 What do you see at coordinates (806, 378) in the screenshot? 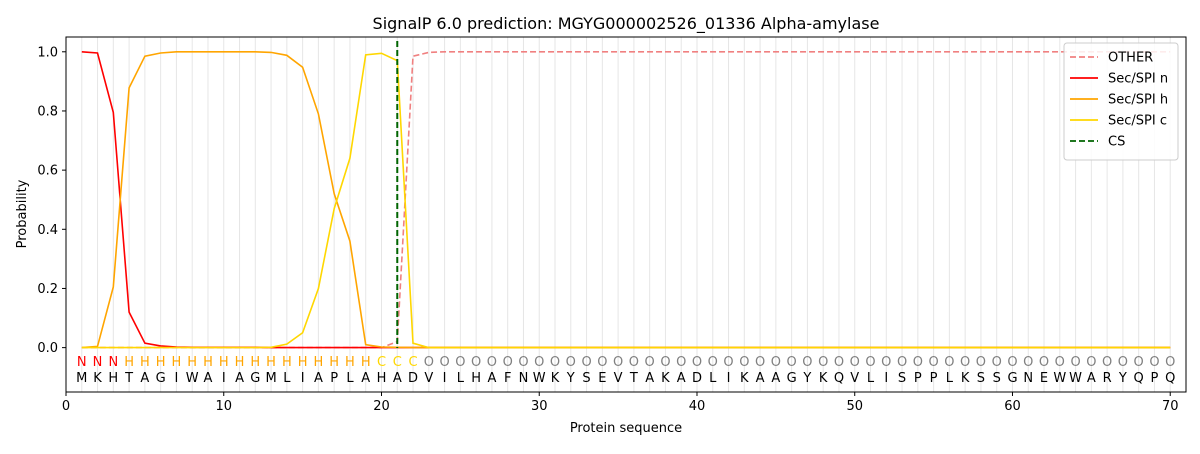
I see `residue-label: Y` at bounding box center [806, 378].